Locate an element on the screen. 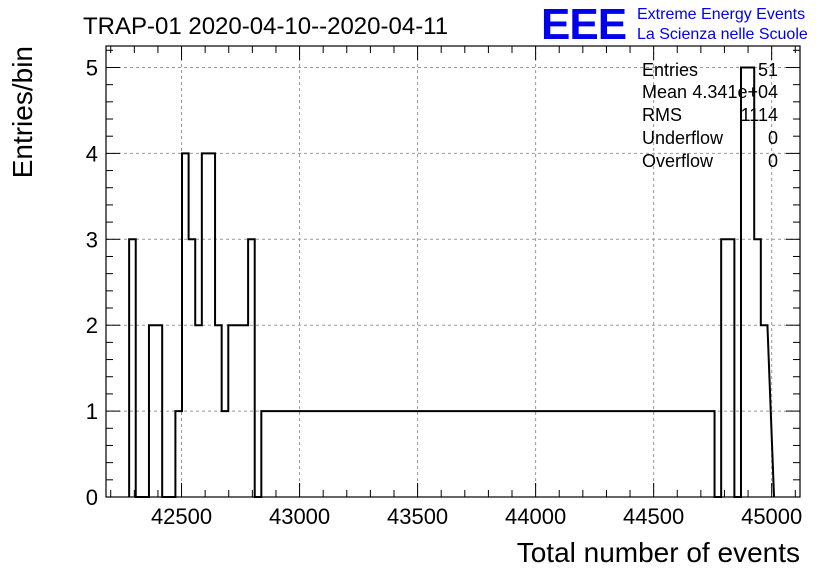 The width and height of the screenshot is (836, 572). stats-underflow-label: Underflow is located at coordinates (683, 138).